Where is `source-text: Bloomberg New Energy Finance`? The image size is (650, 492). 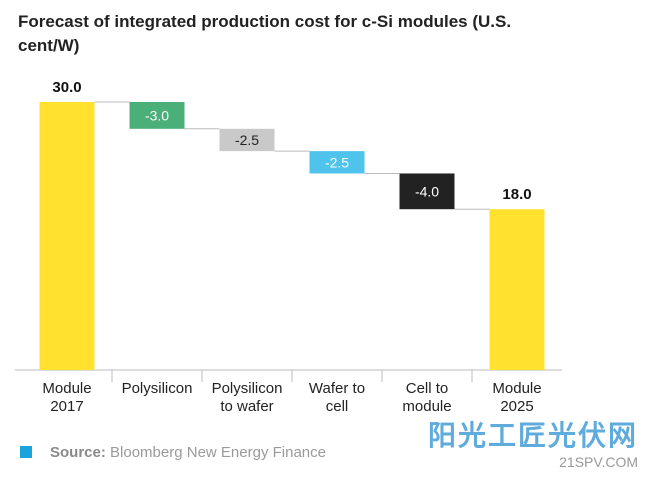 source-text: Bloomberg New Energy Finance is located at coordinates (218, 452).